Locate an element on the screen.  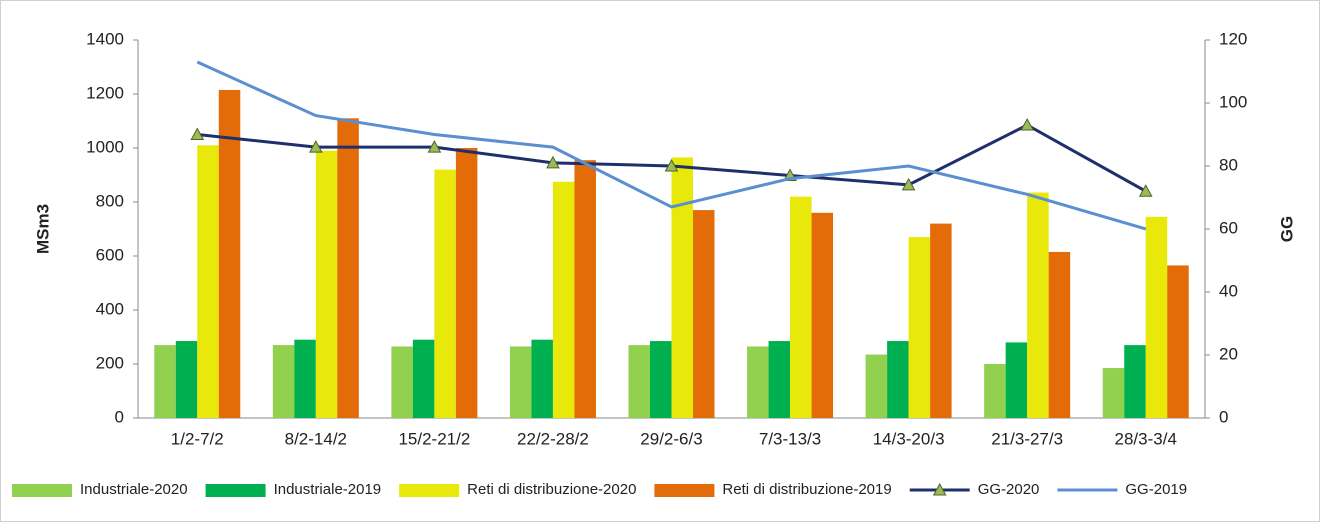
y-tick-label: 400 is located at coordinates (110, 308).